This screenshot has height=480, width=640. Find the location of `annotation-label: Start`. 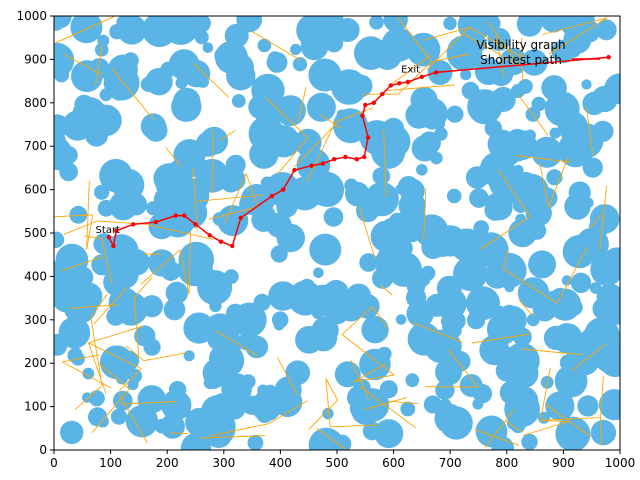

annotation-label: Start is located at coordinates (108, 230).